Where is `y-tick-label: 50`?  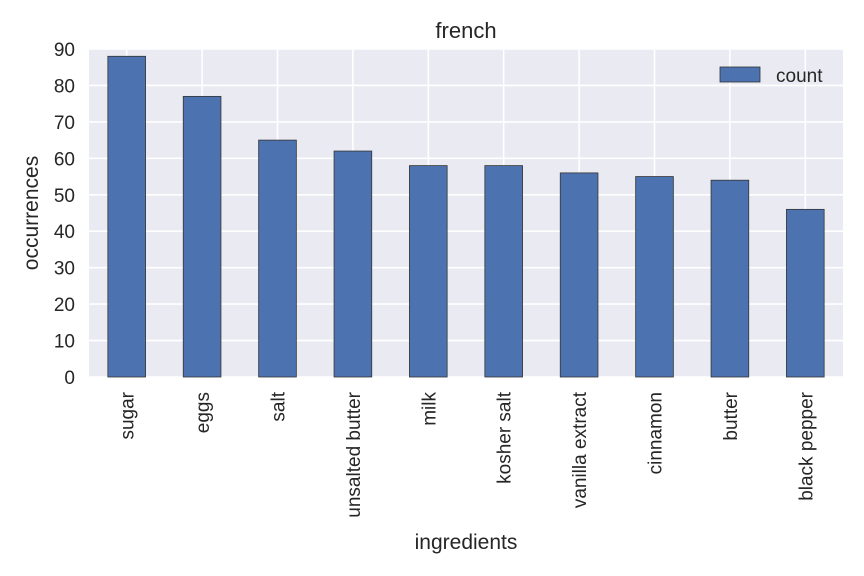
y-tick-label: 50 is located at coordinates (64, 196).